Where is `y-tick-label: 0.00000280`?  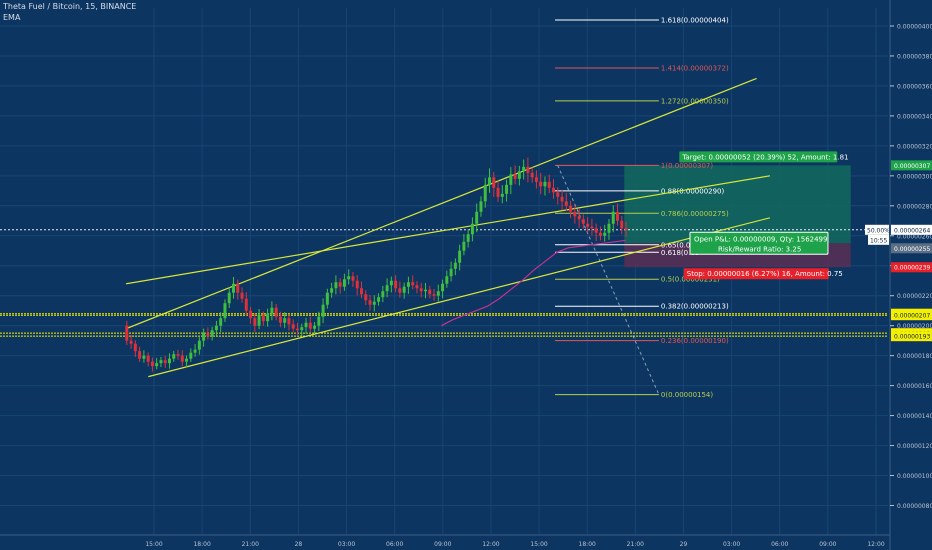 y-tick-label: 0.00000280 is located at coordinates (914, 206).